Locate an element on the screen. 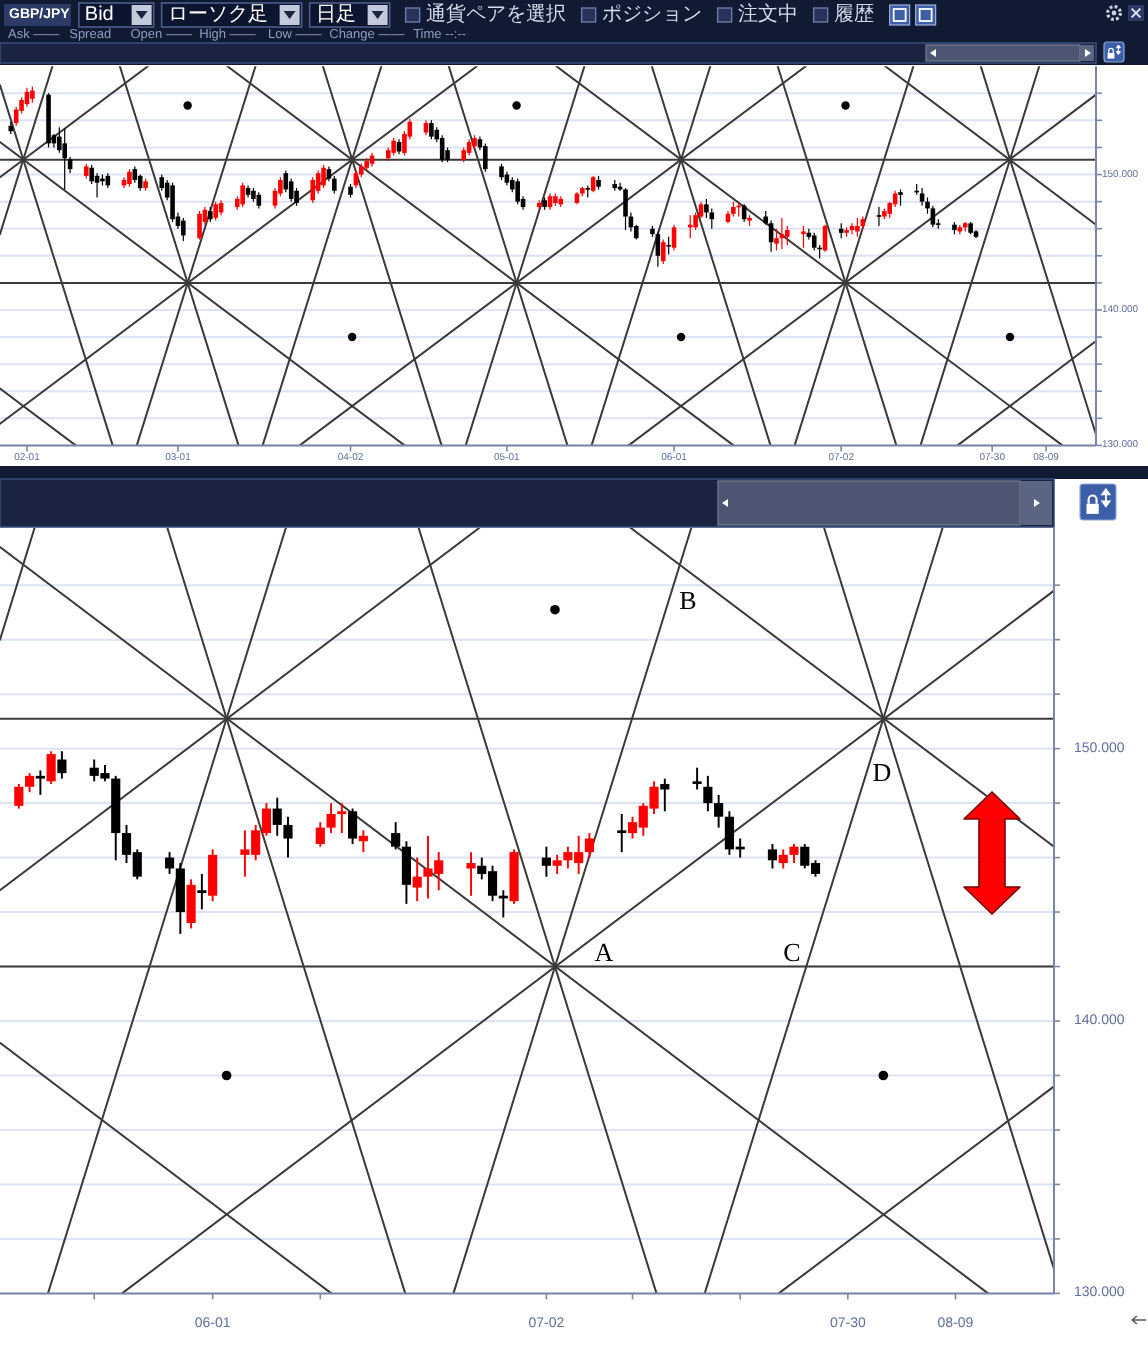 Image resolution: width=1148 pixels, height=1362 pixels. annotation: D is located at coordinates (882, 772).